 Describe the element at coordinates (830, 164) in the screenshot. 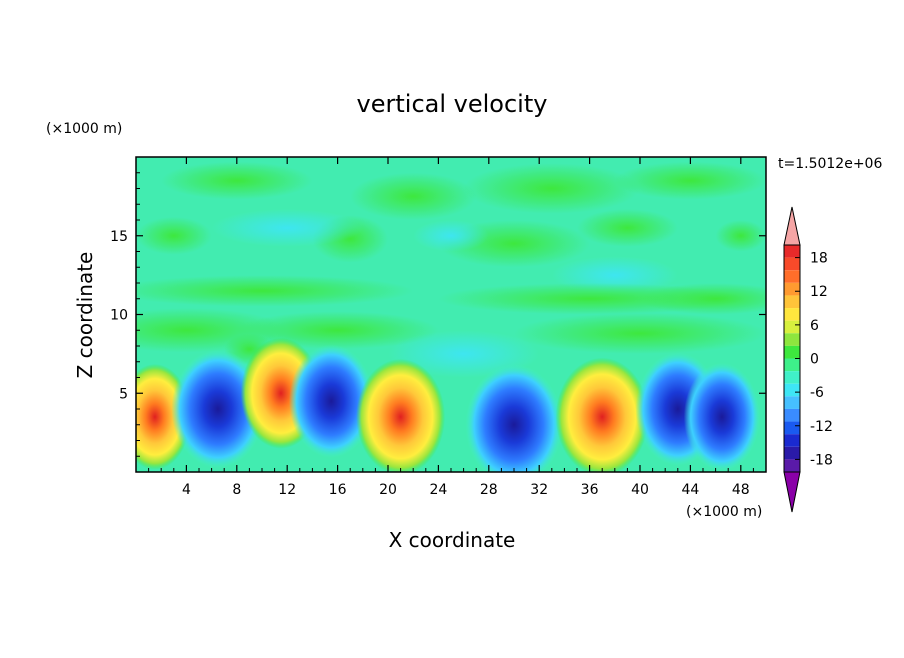

I see `time-label: t=1.5012e+06` at that location.